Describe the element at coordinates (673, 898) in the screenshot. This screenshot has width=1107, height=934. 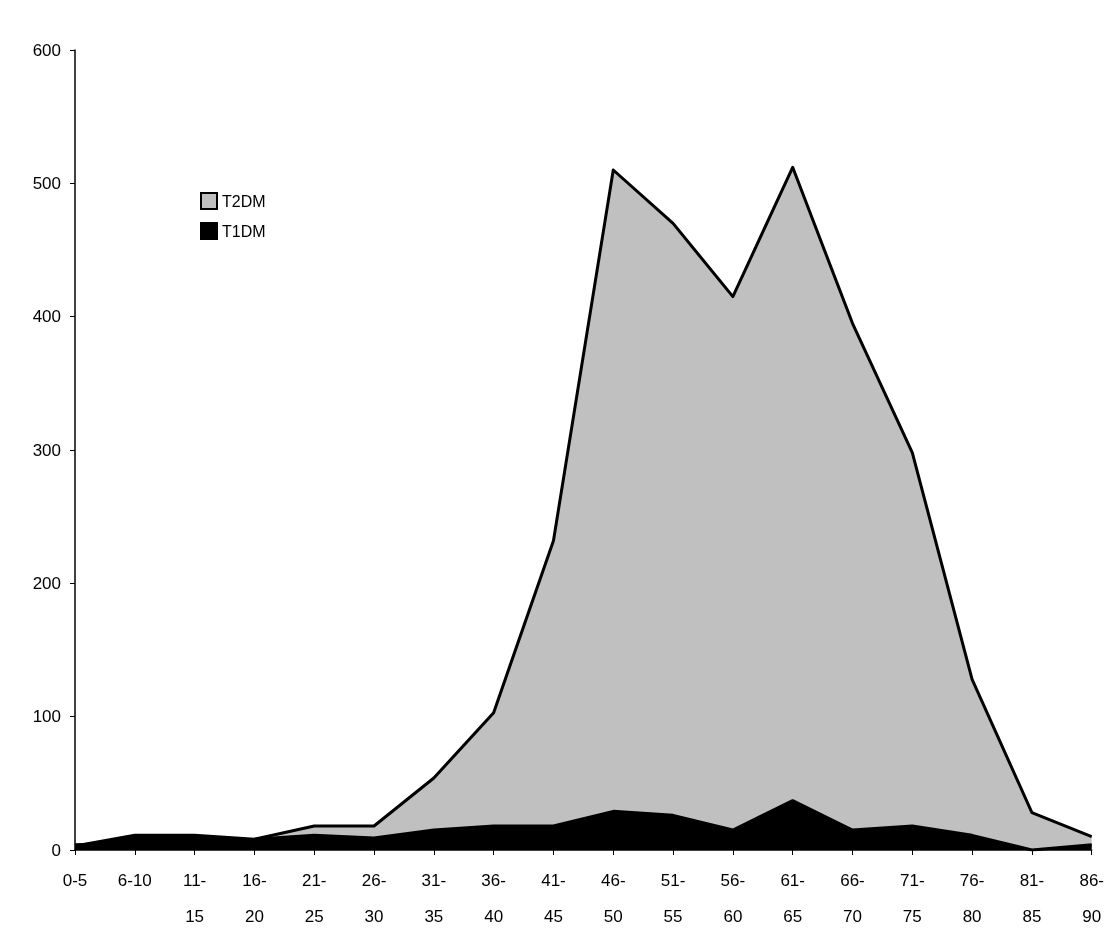
I see `x-tick-label: 51-55` at that location.